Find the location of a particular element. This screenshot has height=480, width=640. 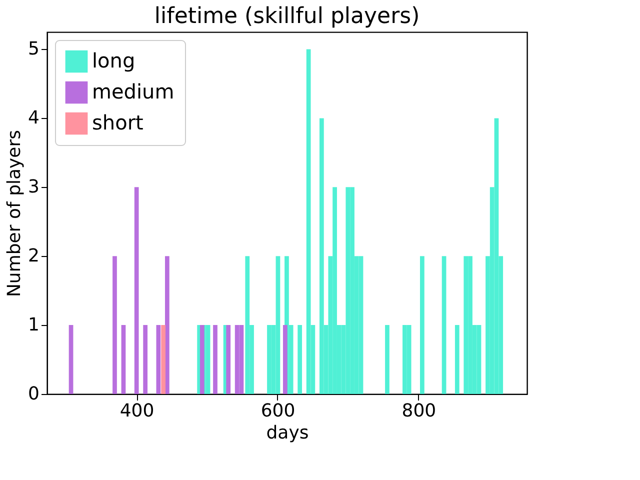

y-tick-label: 5 is located at coordinates (34, 49).